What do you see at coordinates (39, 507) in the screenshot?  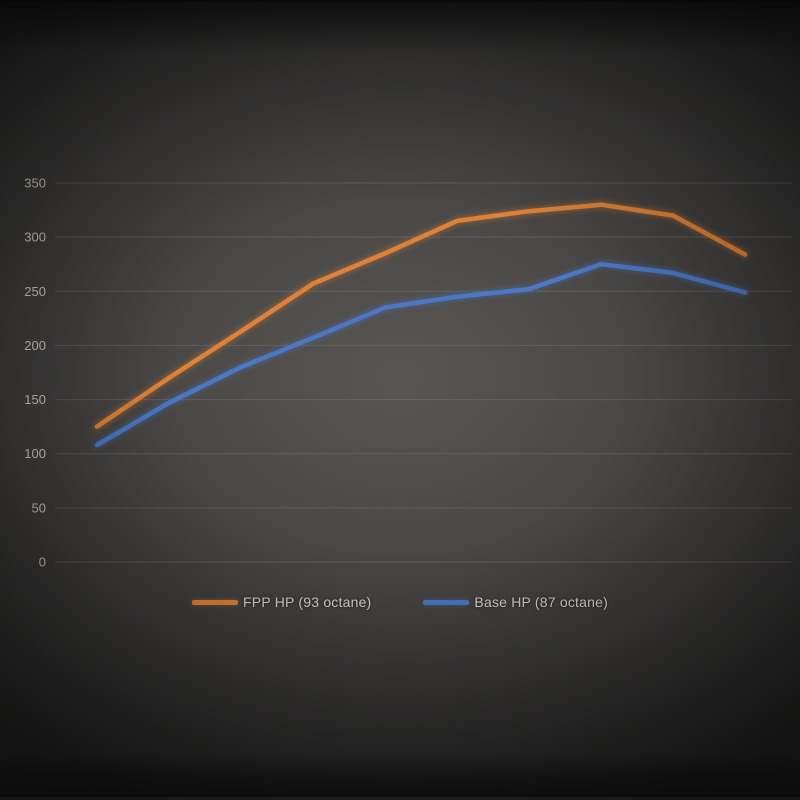 I see `y-tick-label-50: 50` at bounding box center [39, 507].